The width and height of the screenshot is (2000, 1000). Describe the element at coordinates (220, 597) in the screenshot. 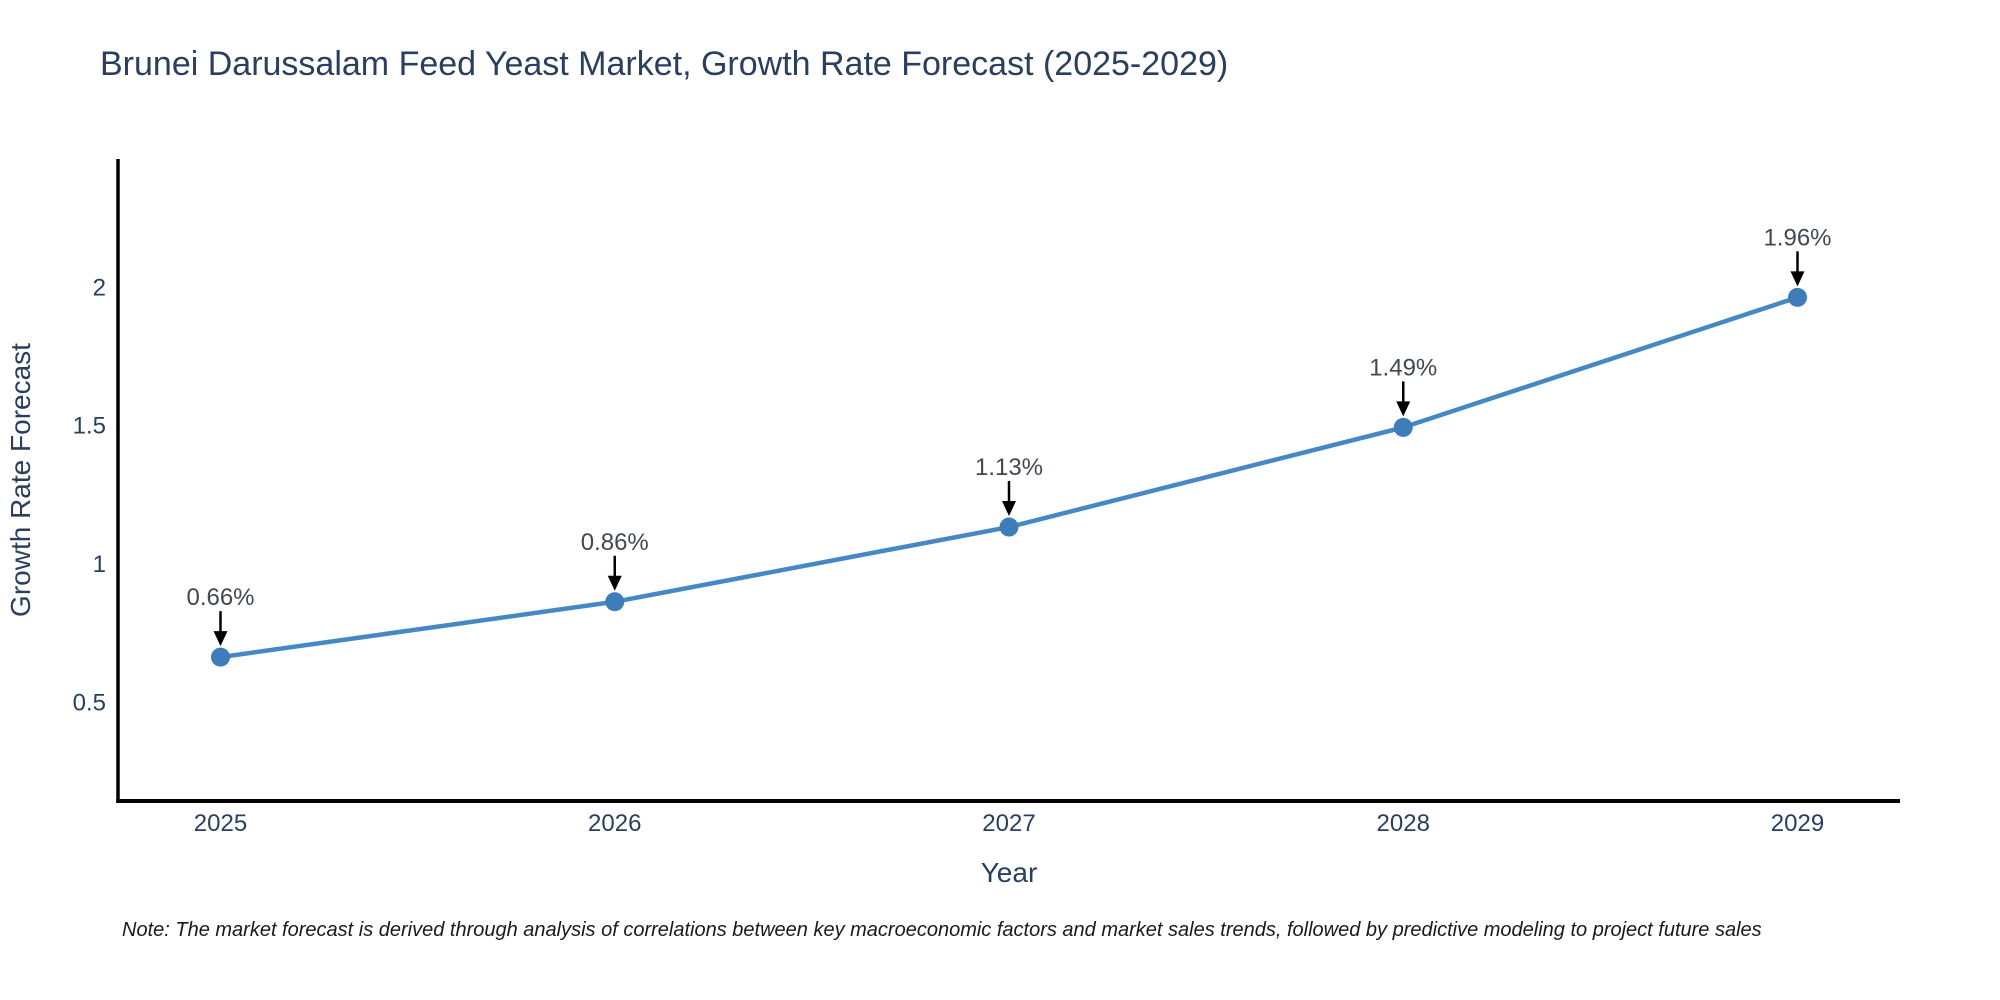

I see `point-value-label: 0.66%` at that location.